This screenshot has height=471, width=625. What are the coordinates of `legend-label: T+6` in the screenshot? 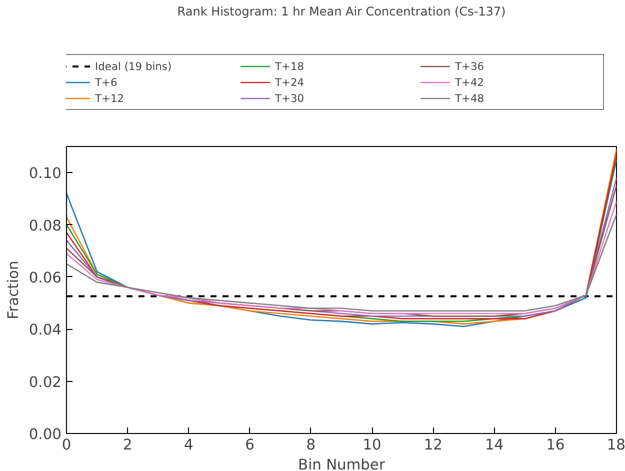 It's located at (106, 82).